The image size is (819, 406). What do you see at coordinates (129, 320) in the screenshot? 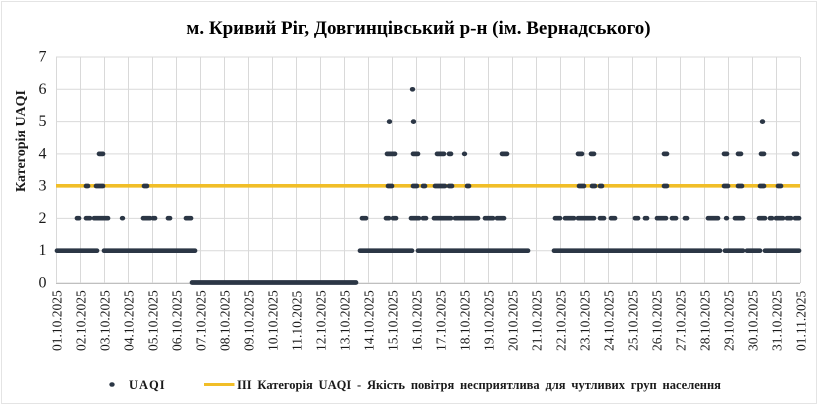
I see `svg-text: 04.10.2025` at bounding box center [129, 320].